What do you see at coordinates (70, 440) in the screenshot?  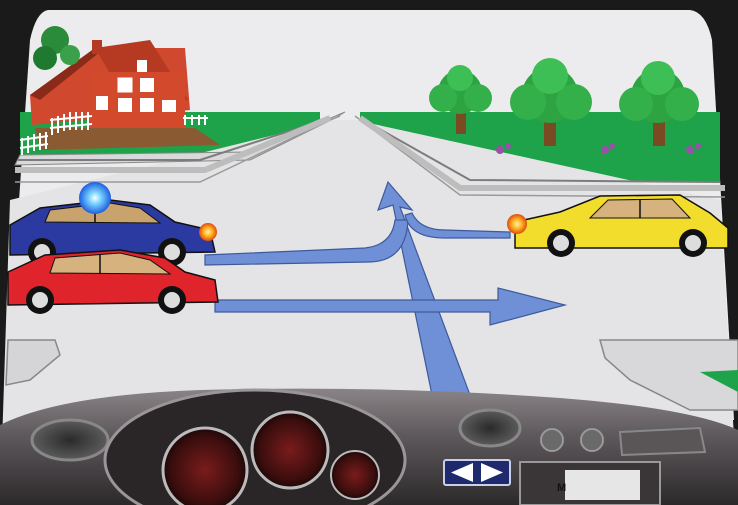 I see `left-air-vent` at bounding box center [70, 440].